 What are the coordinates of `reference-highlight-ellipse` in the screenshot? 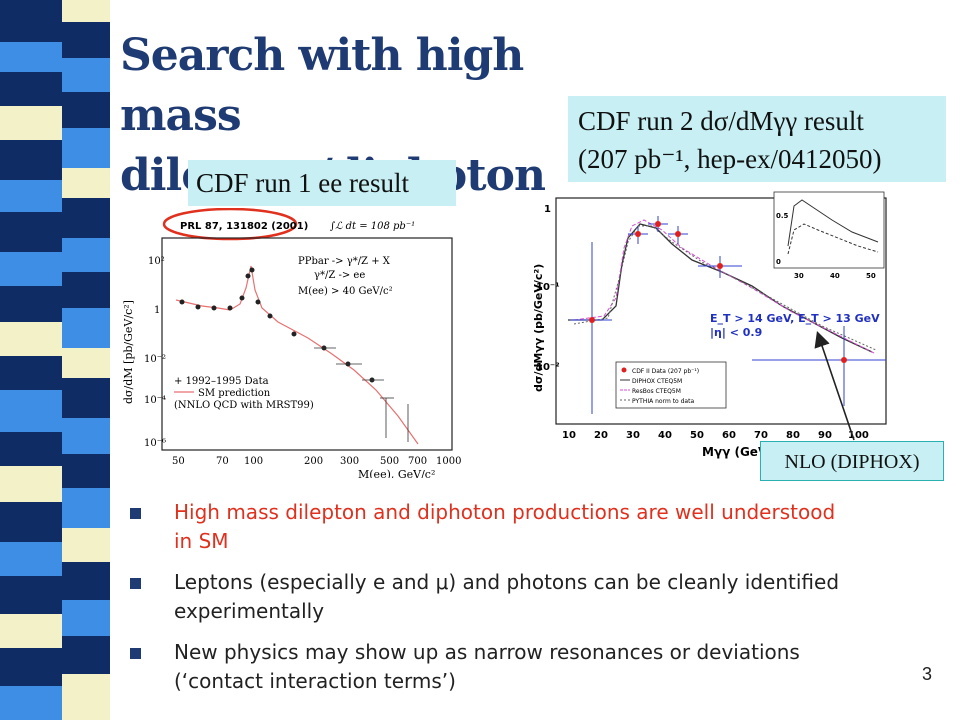 It's located at (230, 224).